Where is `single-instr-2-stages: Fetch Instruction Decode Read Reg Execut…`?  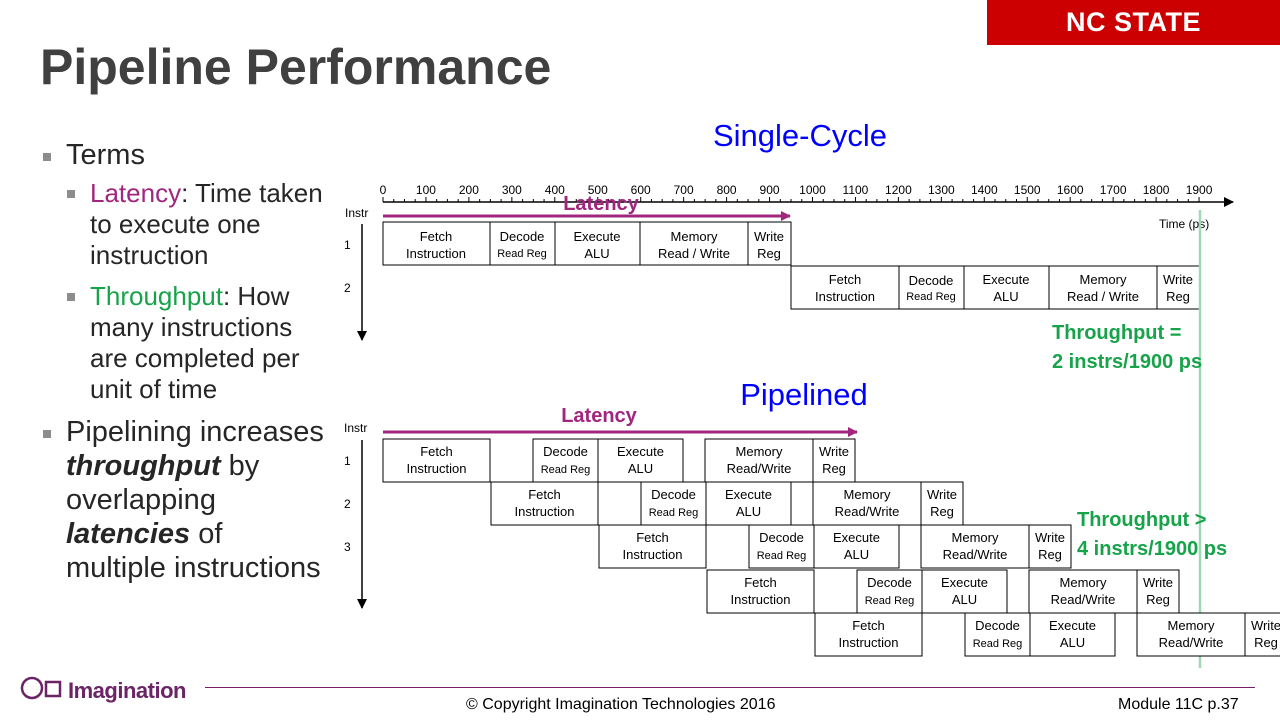
single-instr-2-stages: Fetch Instruction Decode Read Reg Execut… is located at coordinates (995, 287).